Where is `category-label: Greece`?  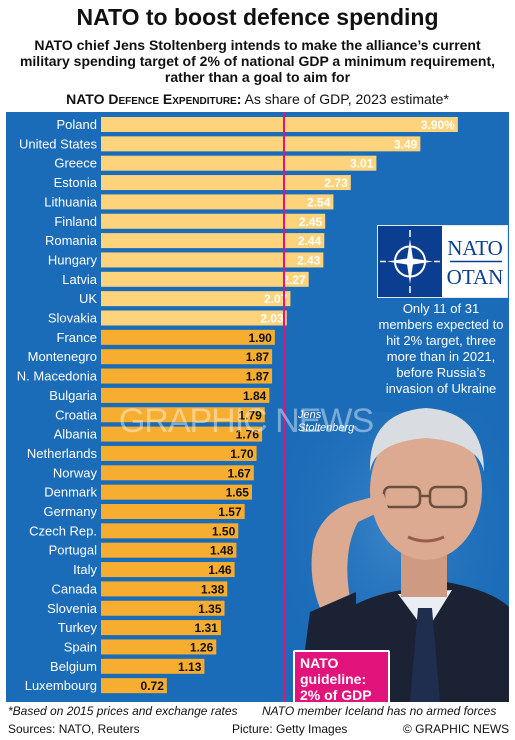 category-label: Greece is located at coordinates (75, 163).